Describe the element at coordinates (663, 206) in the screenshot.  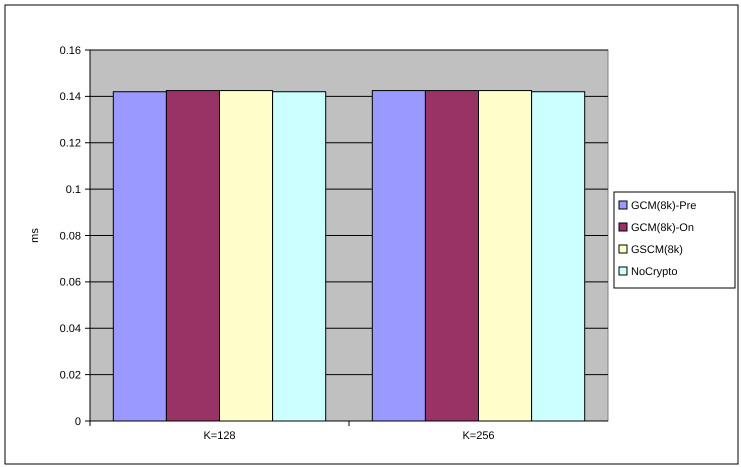
I see `legend-label: GCM(8k)-Pre` at that location.